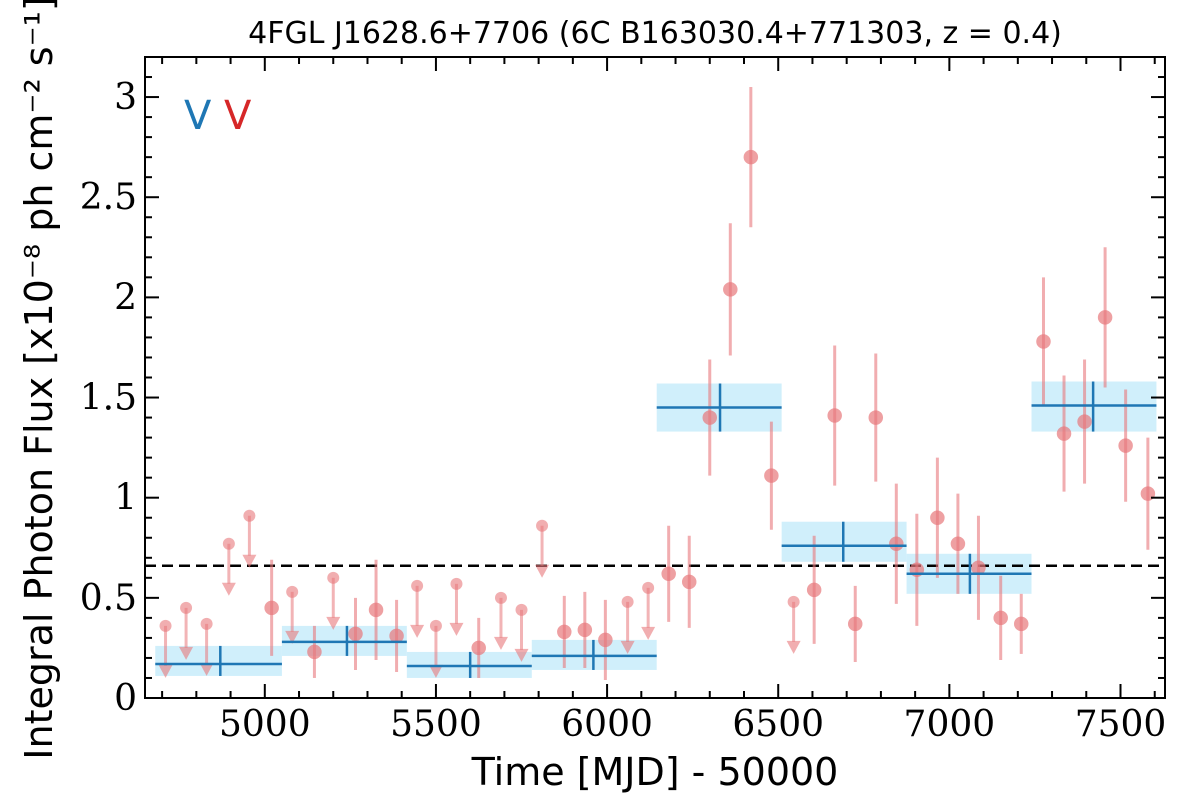  Describe the element at coordinates (198, 116) in the screenshot. I see `legend-mark-long-bins: V` at that location.